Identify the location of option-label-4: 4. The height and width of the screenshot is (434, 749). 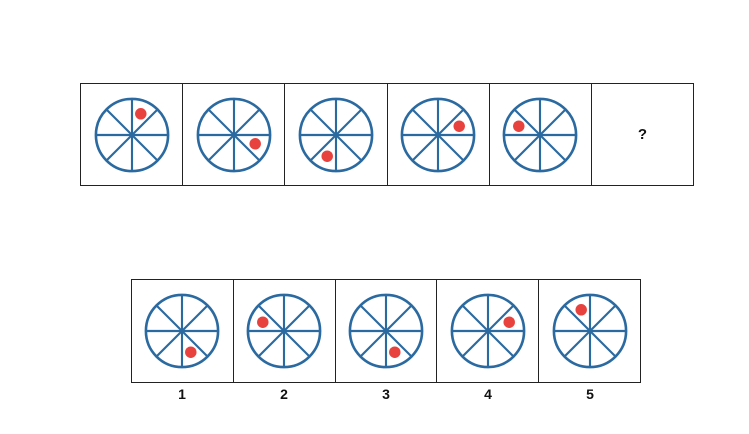
(488, 394).